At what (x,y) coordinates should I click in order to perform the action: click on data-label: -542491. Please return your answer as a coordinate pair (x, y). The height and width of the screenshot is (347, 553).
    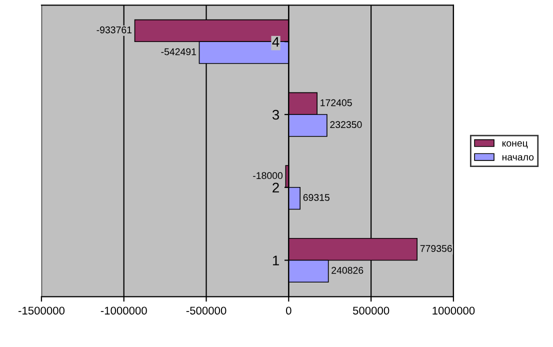
    Looking at the image, I should click on (178, 52).